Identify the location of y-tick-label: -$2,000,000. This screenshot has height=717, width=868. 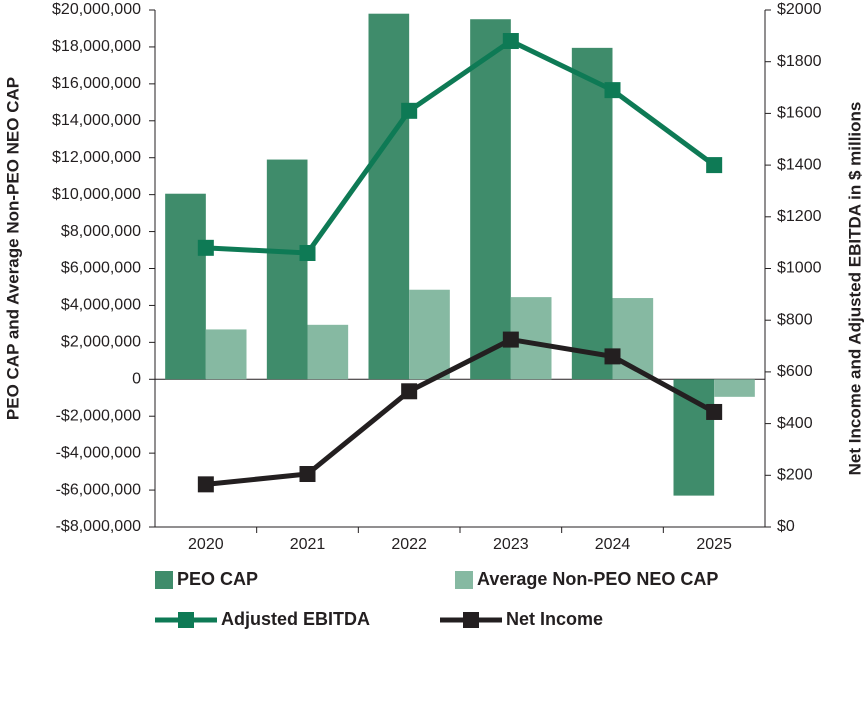
(99, 415).